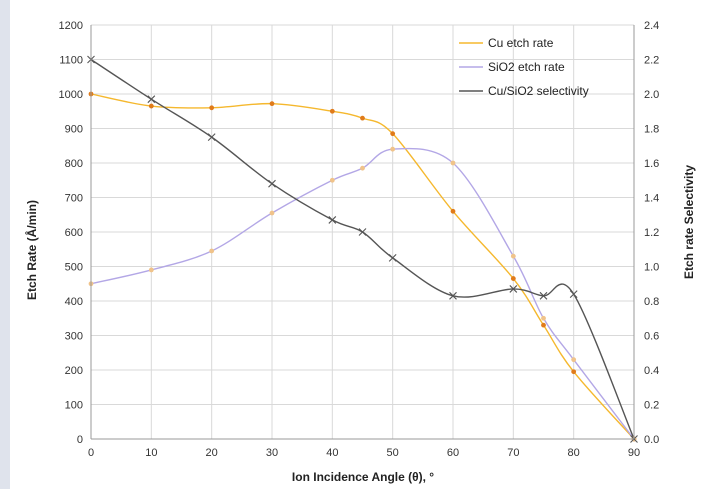 The width and height of the screenshot is (706, 489). Describe the element at coordinates (151, 453) in the screenshot. I see `x-tick-label-10: 10` at that location.